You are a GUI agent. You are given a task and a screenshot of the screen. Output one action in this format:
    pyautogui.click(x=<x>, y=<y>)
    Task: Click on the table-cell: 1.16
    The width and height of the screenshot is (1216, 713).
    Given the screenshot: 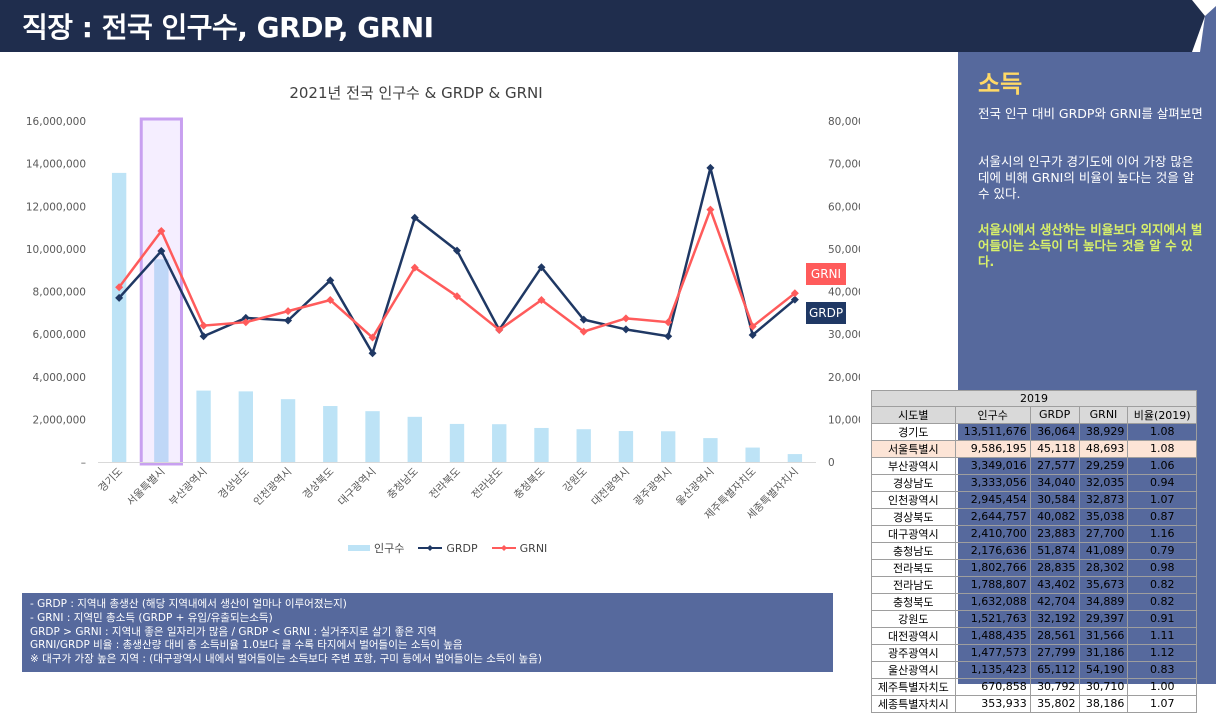 What is the action you would take?
    pyautogui.click(x=1162, y=533)
    